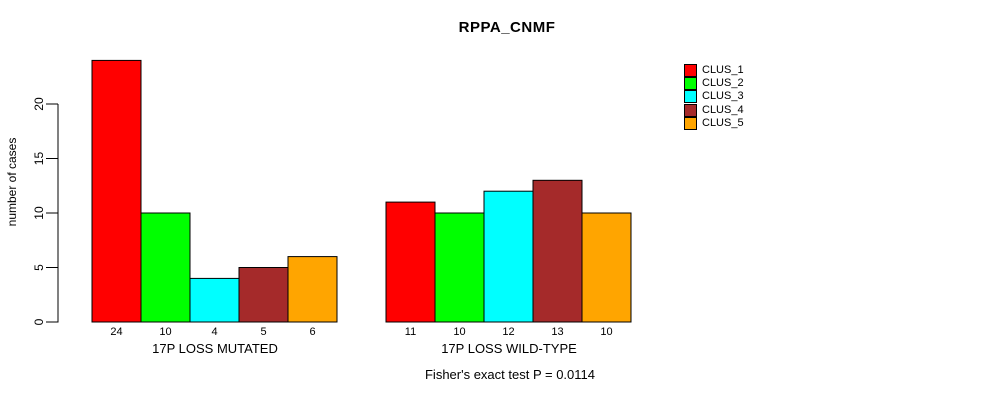 This screenshot has height=400, width=990. Describe the element at coordinates (690, 110) in the screenshot. I see `legend-swatch-clus4-icon` at that location.